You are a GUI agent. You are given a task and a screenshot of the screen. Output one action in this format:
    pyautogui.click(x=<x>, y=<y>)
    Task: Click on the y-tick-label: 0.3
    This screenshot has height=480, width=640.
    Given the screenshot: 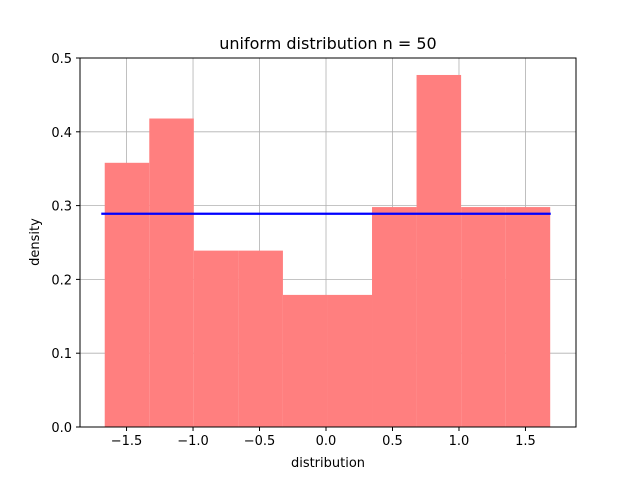 What is the action you would take?
    pyautogui.click(x=61, y=207)
    